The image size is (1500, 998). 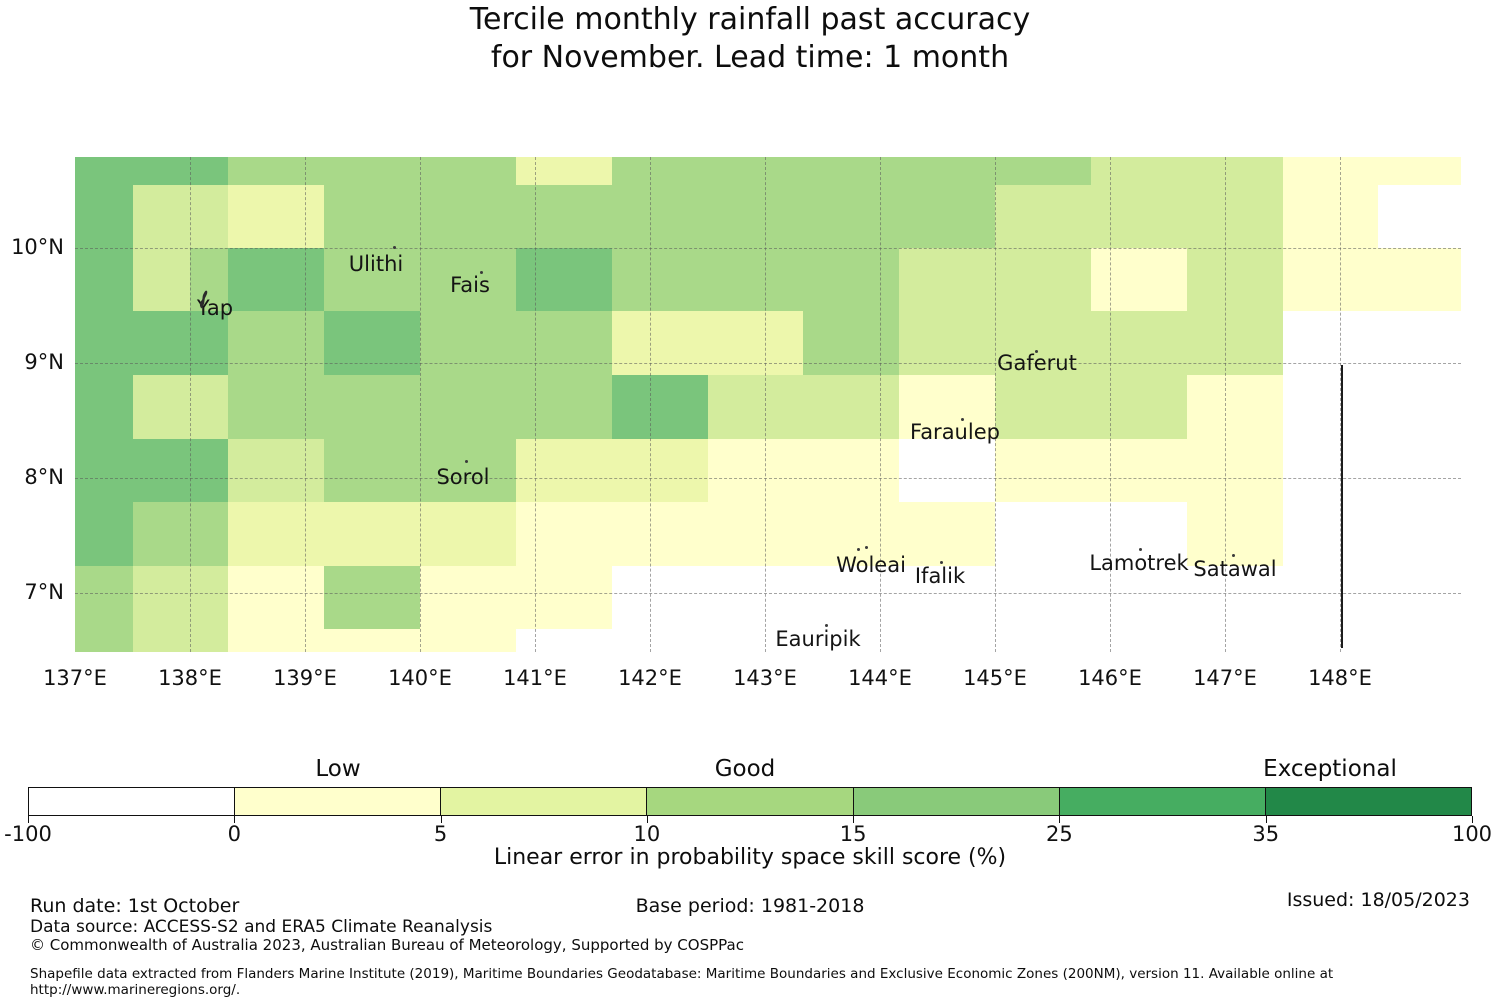 I want to click on y-axis-tick-label: 8°N, so click(x=44, y=477).